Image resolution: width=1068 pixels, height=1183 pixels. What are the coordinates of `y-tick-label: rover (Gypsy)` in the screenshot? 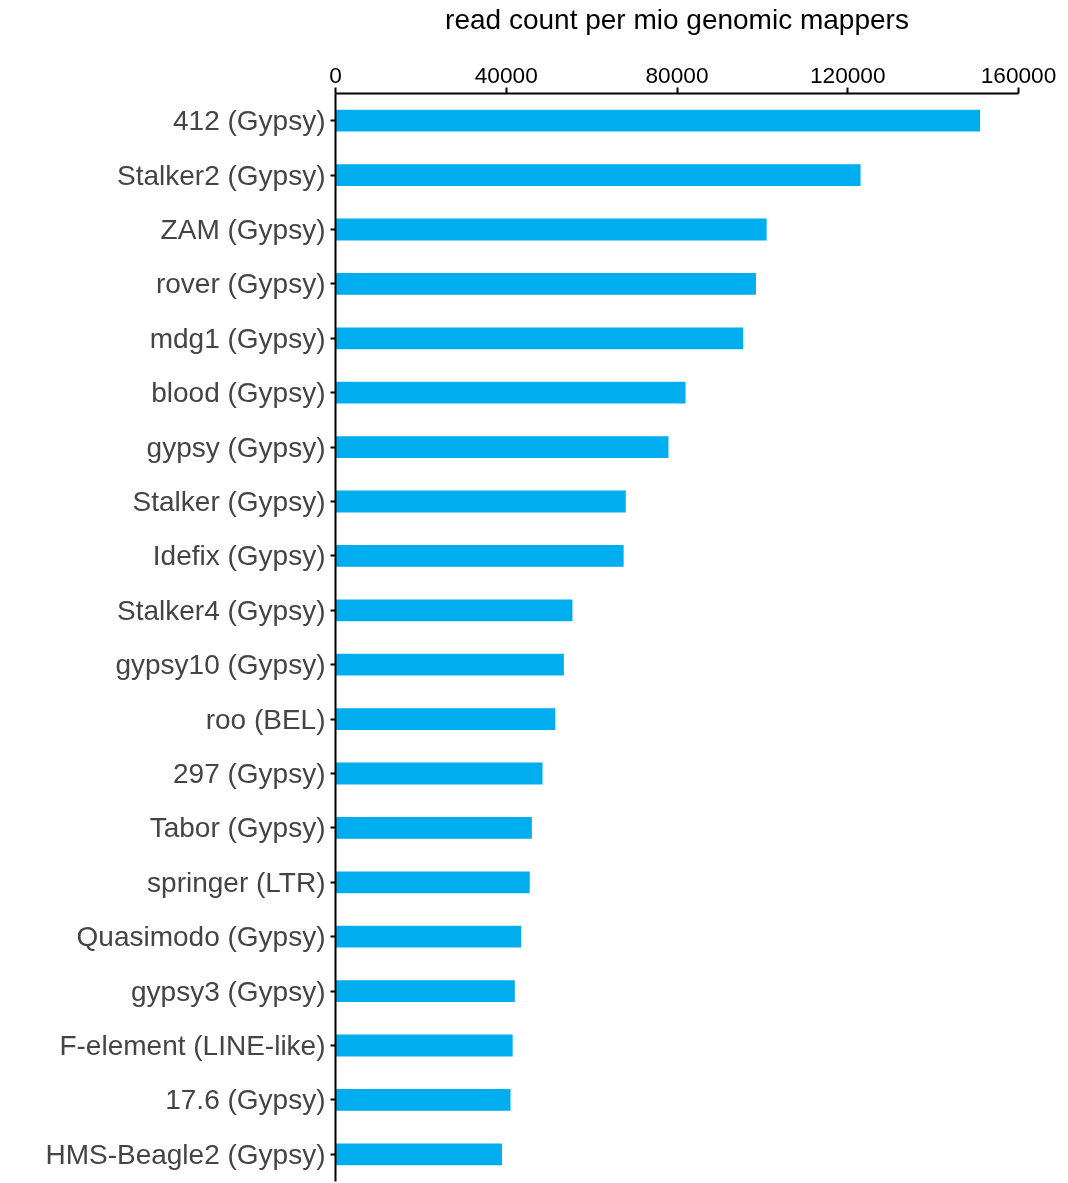 It's located at (240, 284).